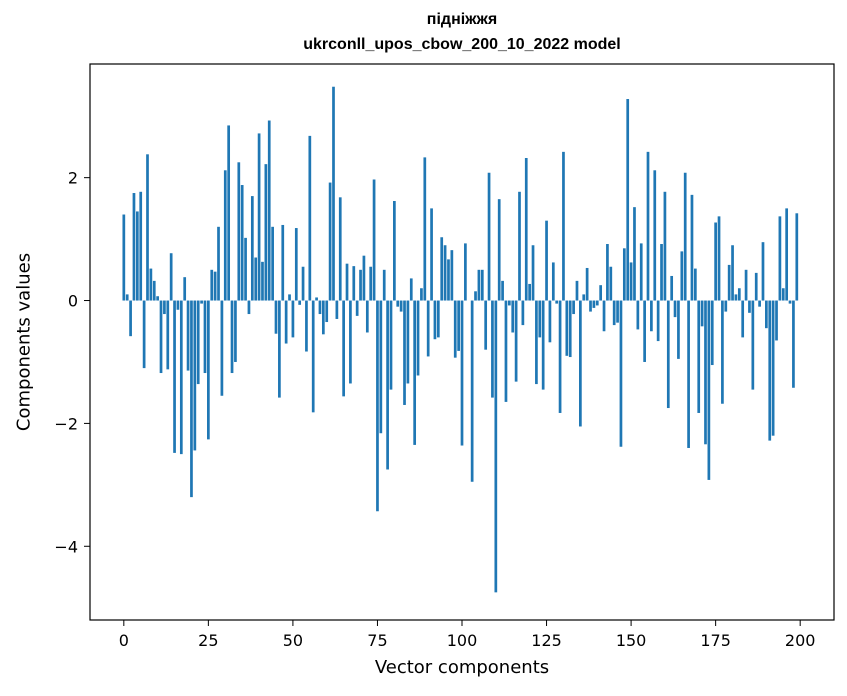  I want to click on x-tick-label: 50, so click(293, 640).